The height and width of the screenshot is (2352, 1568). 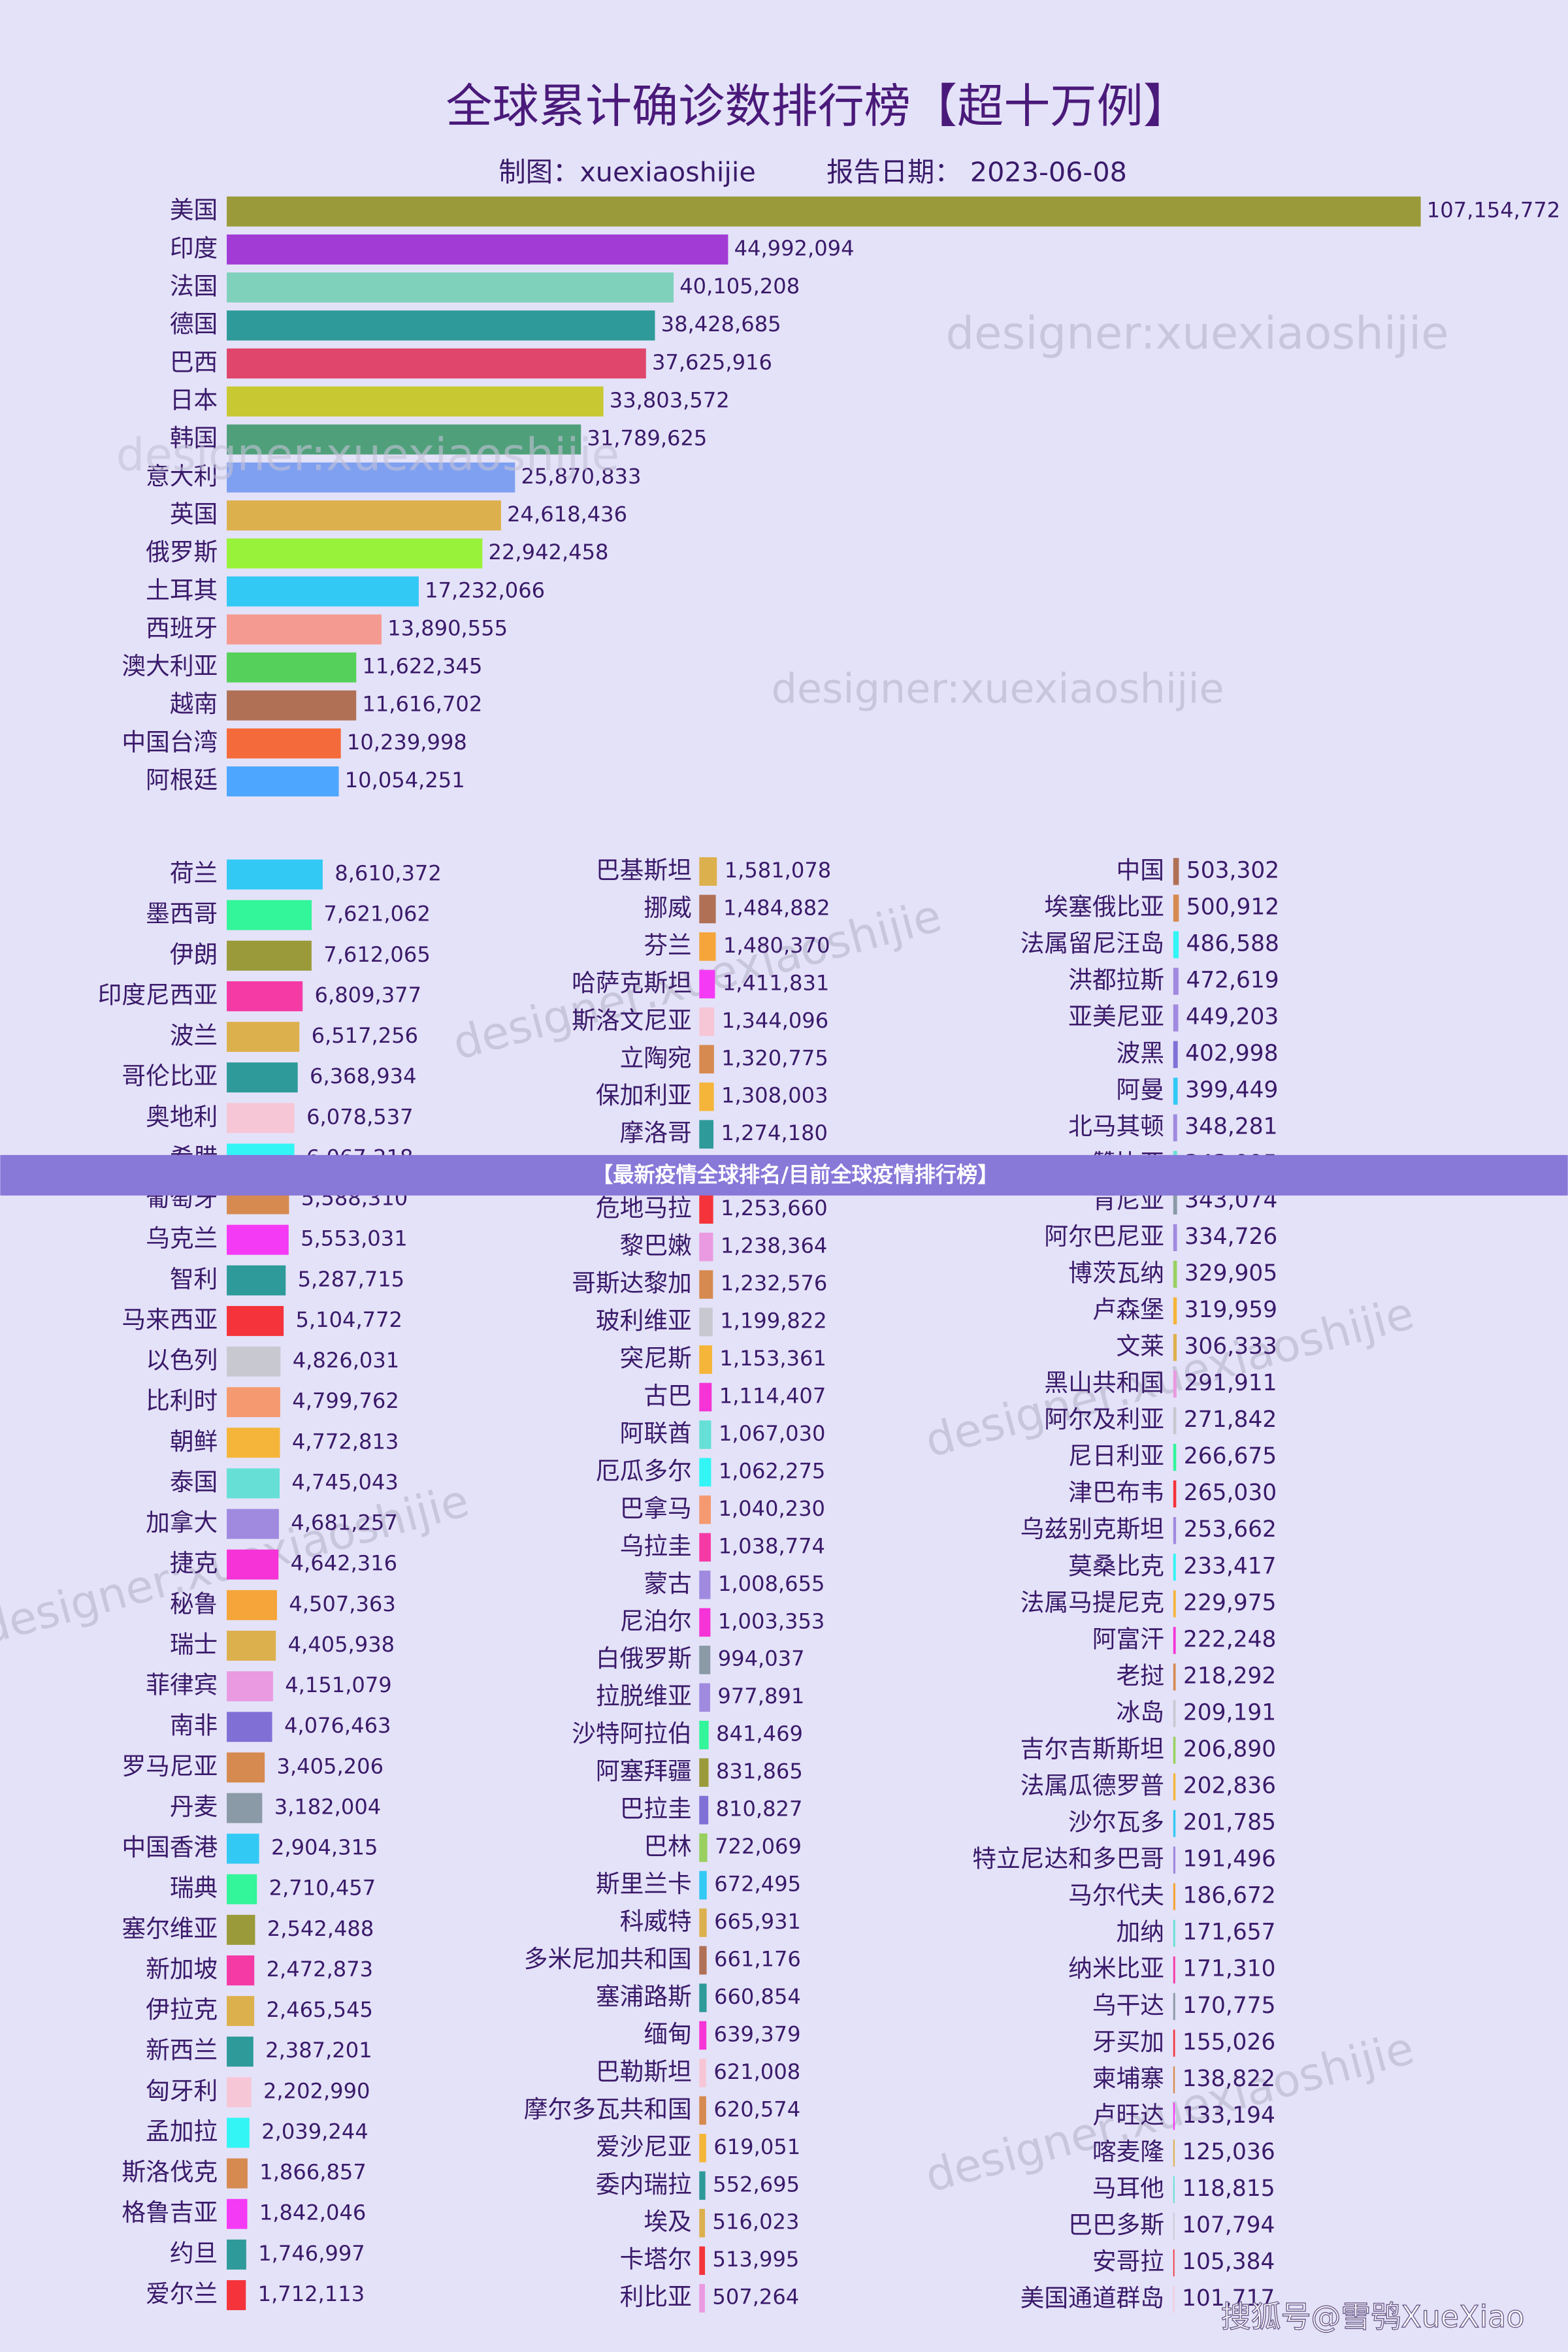 I want to click on value-label: 402,998, so click(x=1231, y=1054).